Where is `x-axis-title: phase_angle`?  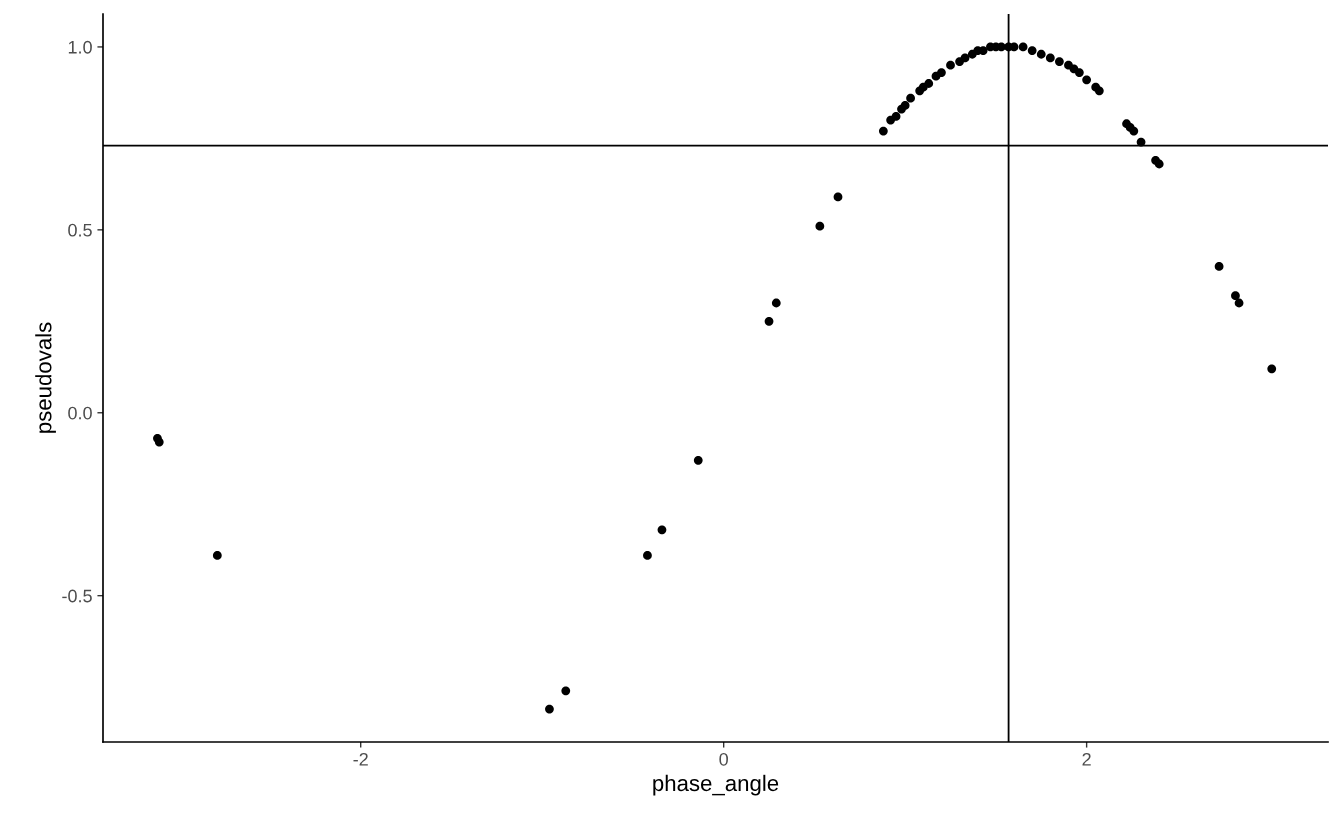
x-axis-title: phase_angle is located at coordinates (716, 785).